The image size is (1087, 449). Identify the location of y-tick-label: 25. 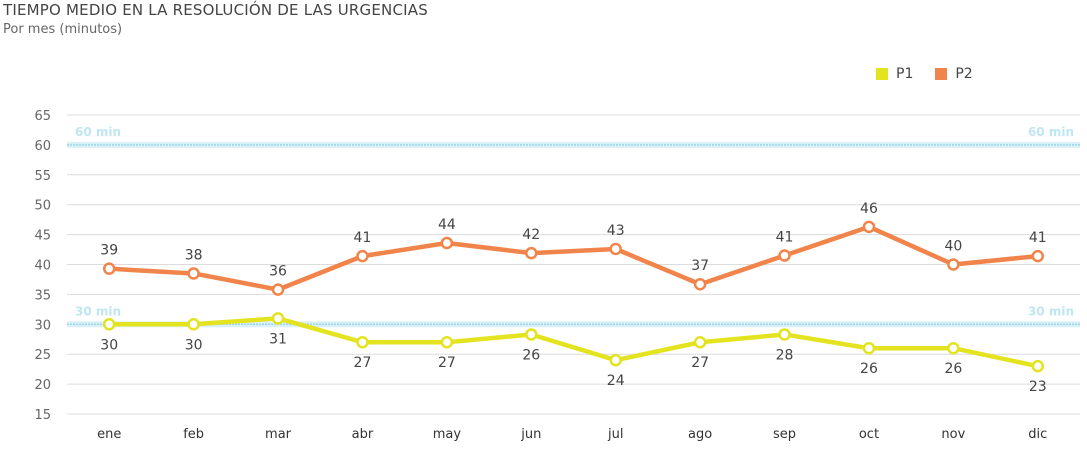
(42, 355).